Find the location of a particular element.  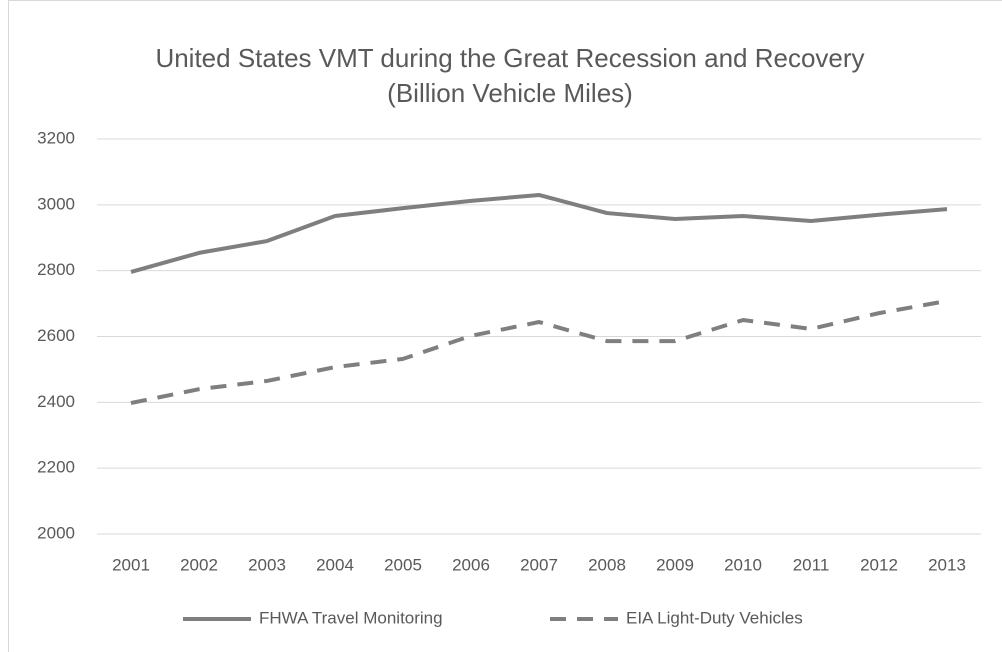

x-tick-label: 2008 is located at coordinates (607, 564).